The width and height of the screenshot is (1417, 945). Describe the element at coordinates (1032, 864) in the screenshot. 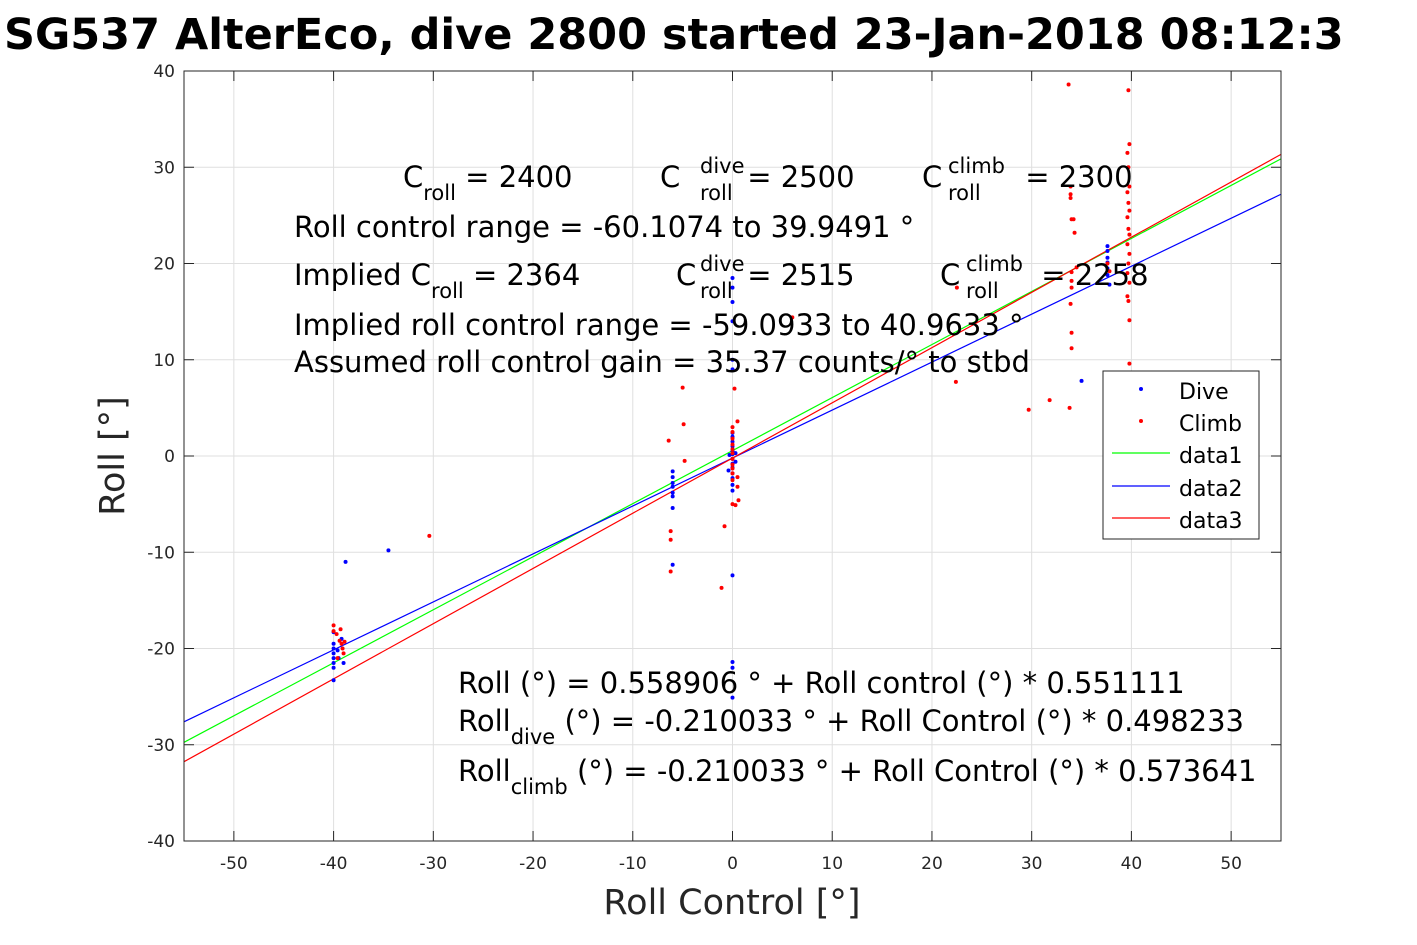

I see `x-tick-label: 30` at that location.